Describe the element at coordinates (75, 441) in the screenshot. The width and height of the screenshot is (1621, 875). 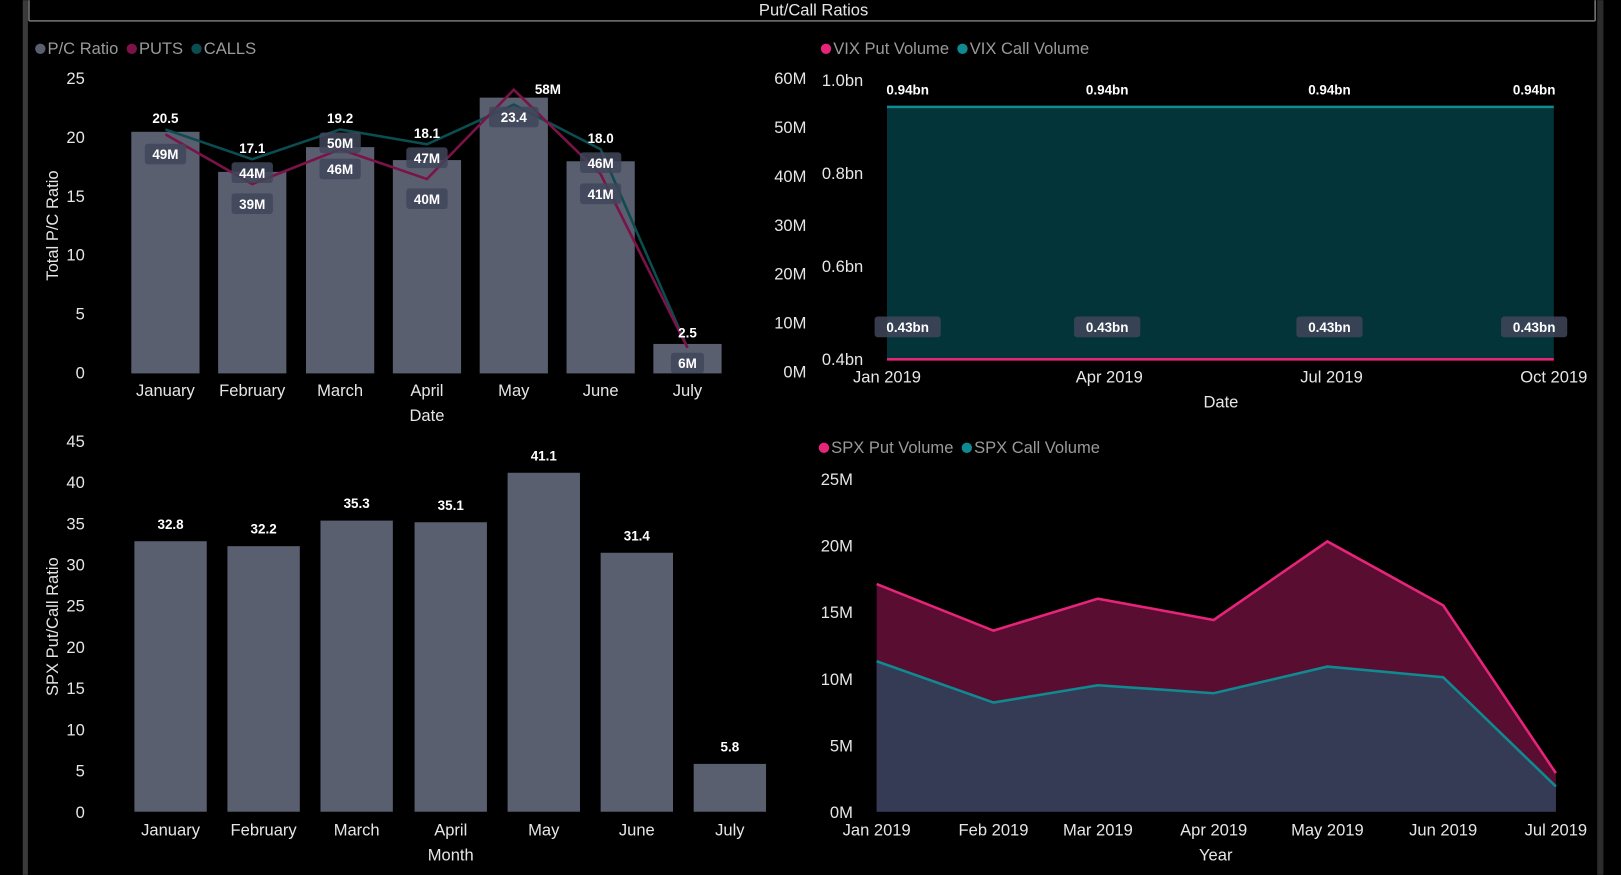
I see `y-tick-label: 45` at that location.